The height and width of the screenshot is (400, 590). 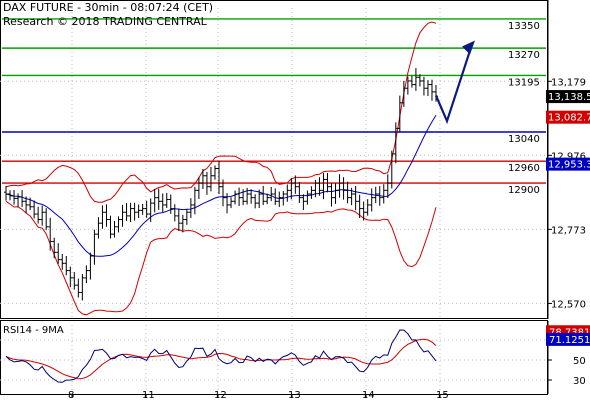 What do you see at coordinates (294, 395) in the screenshot?
I see `x-axis-label: 13` at bounding box center [294, 395].